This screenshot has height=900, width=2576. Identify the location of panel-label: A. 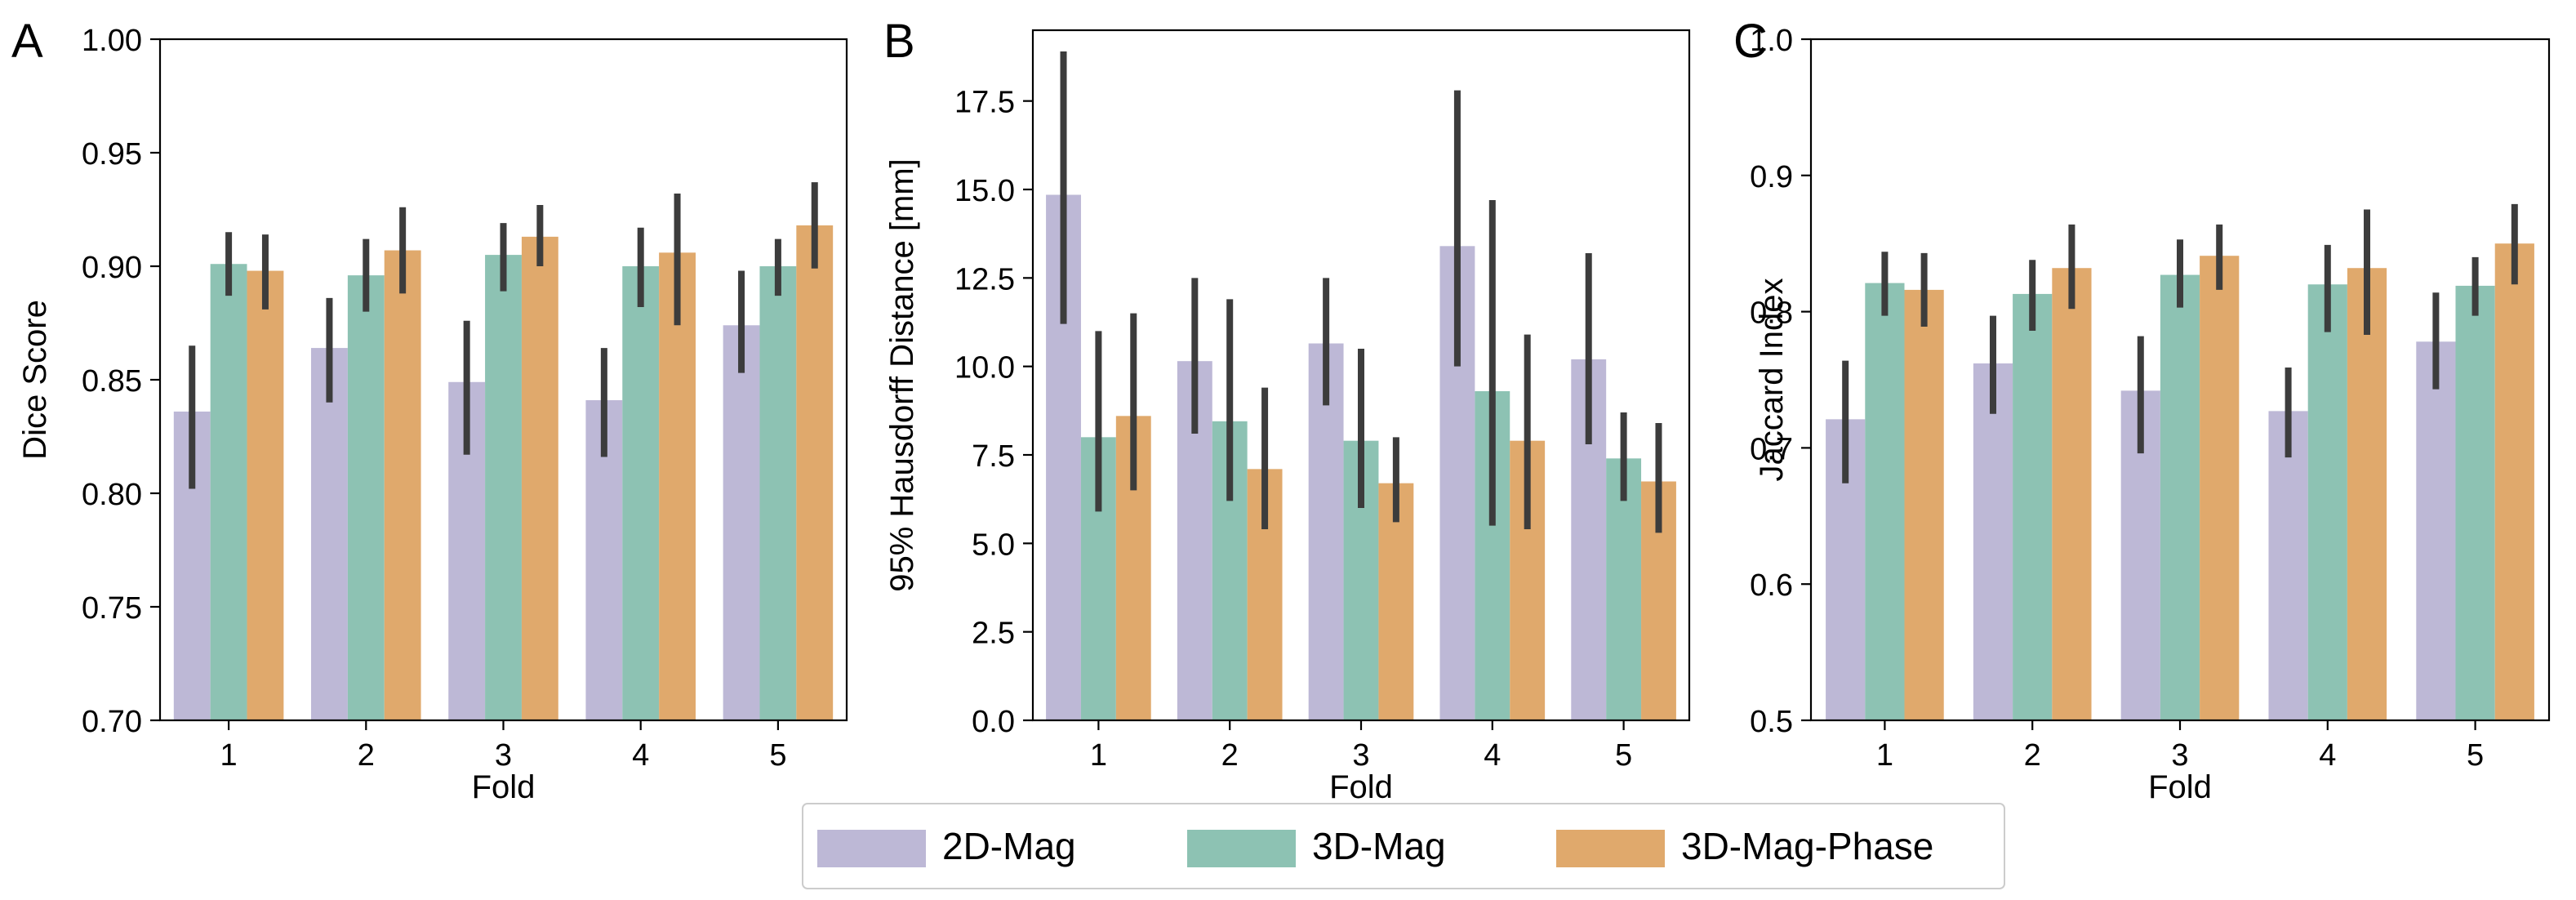
(27, 42).